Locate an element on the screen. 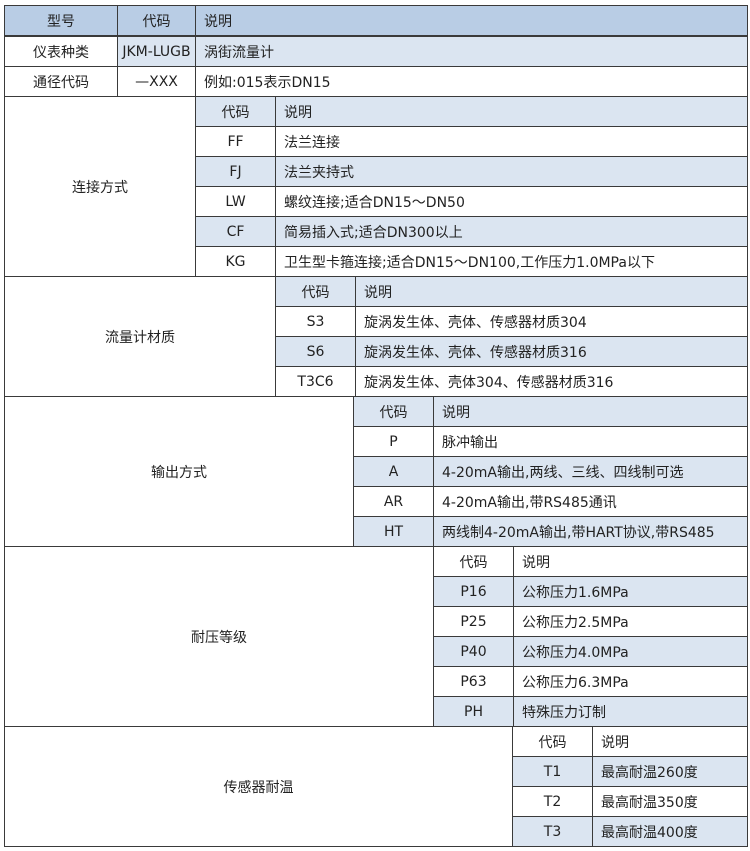 The width and height of the screenshot is (750, 851). row-description: 例如:015表示DN15 is located at coordinates (471, 81).